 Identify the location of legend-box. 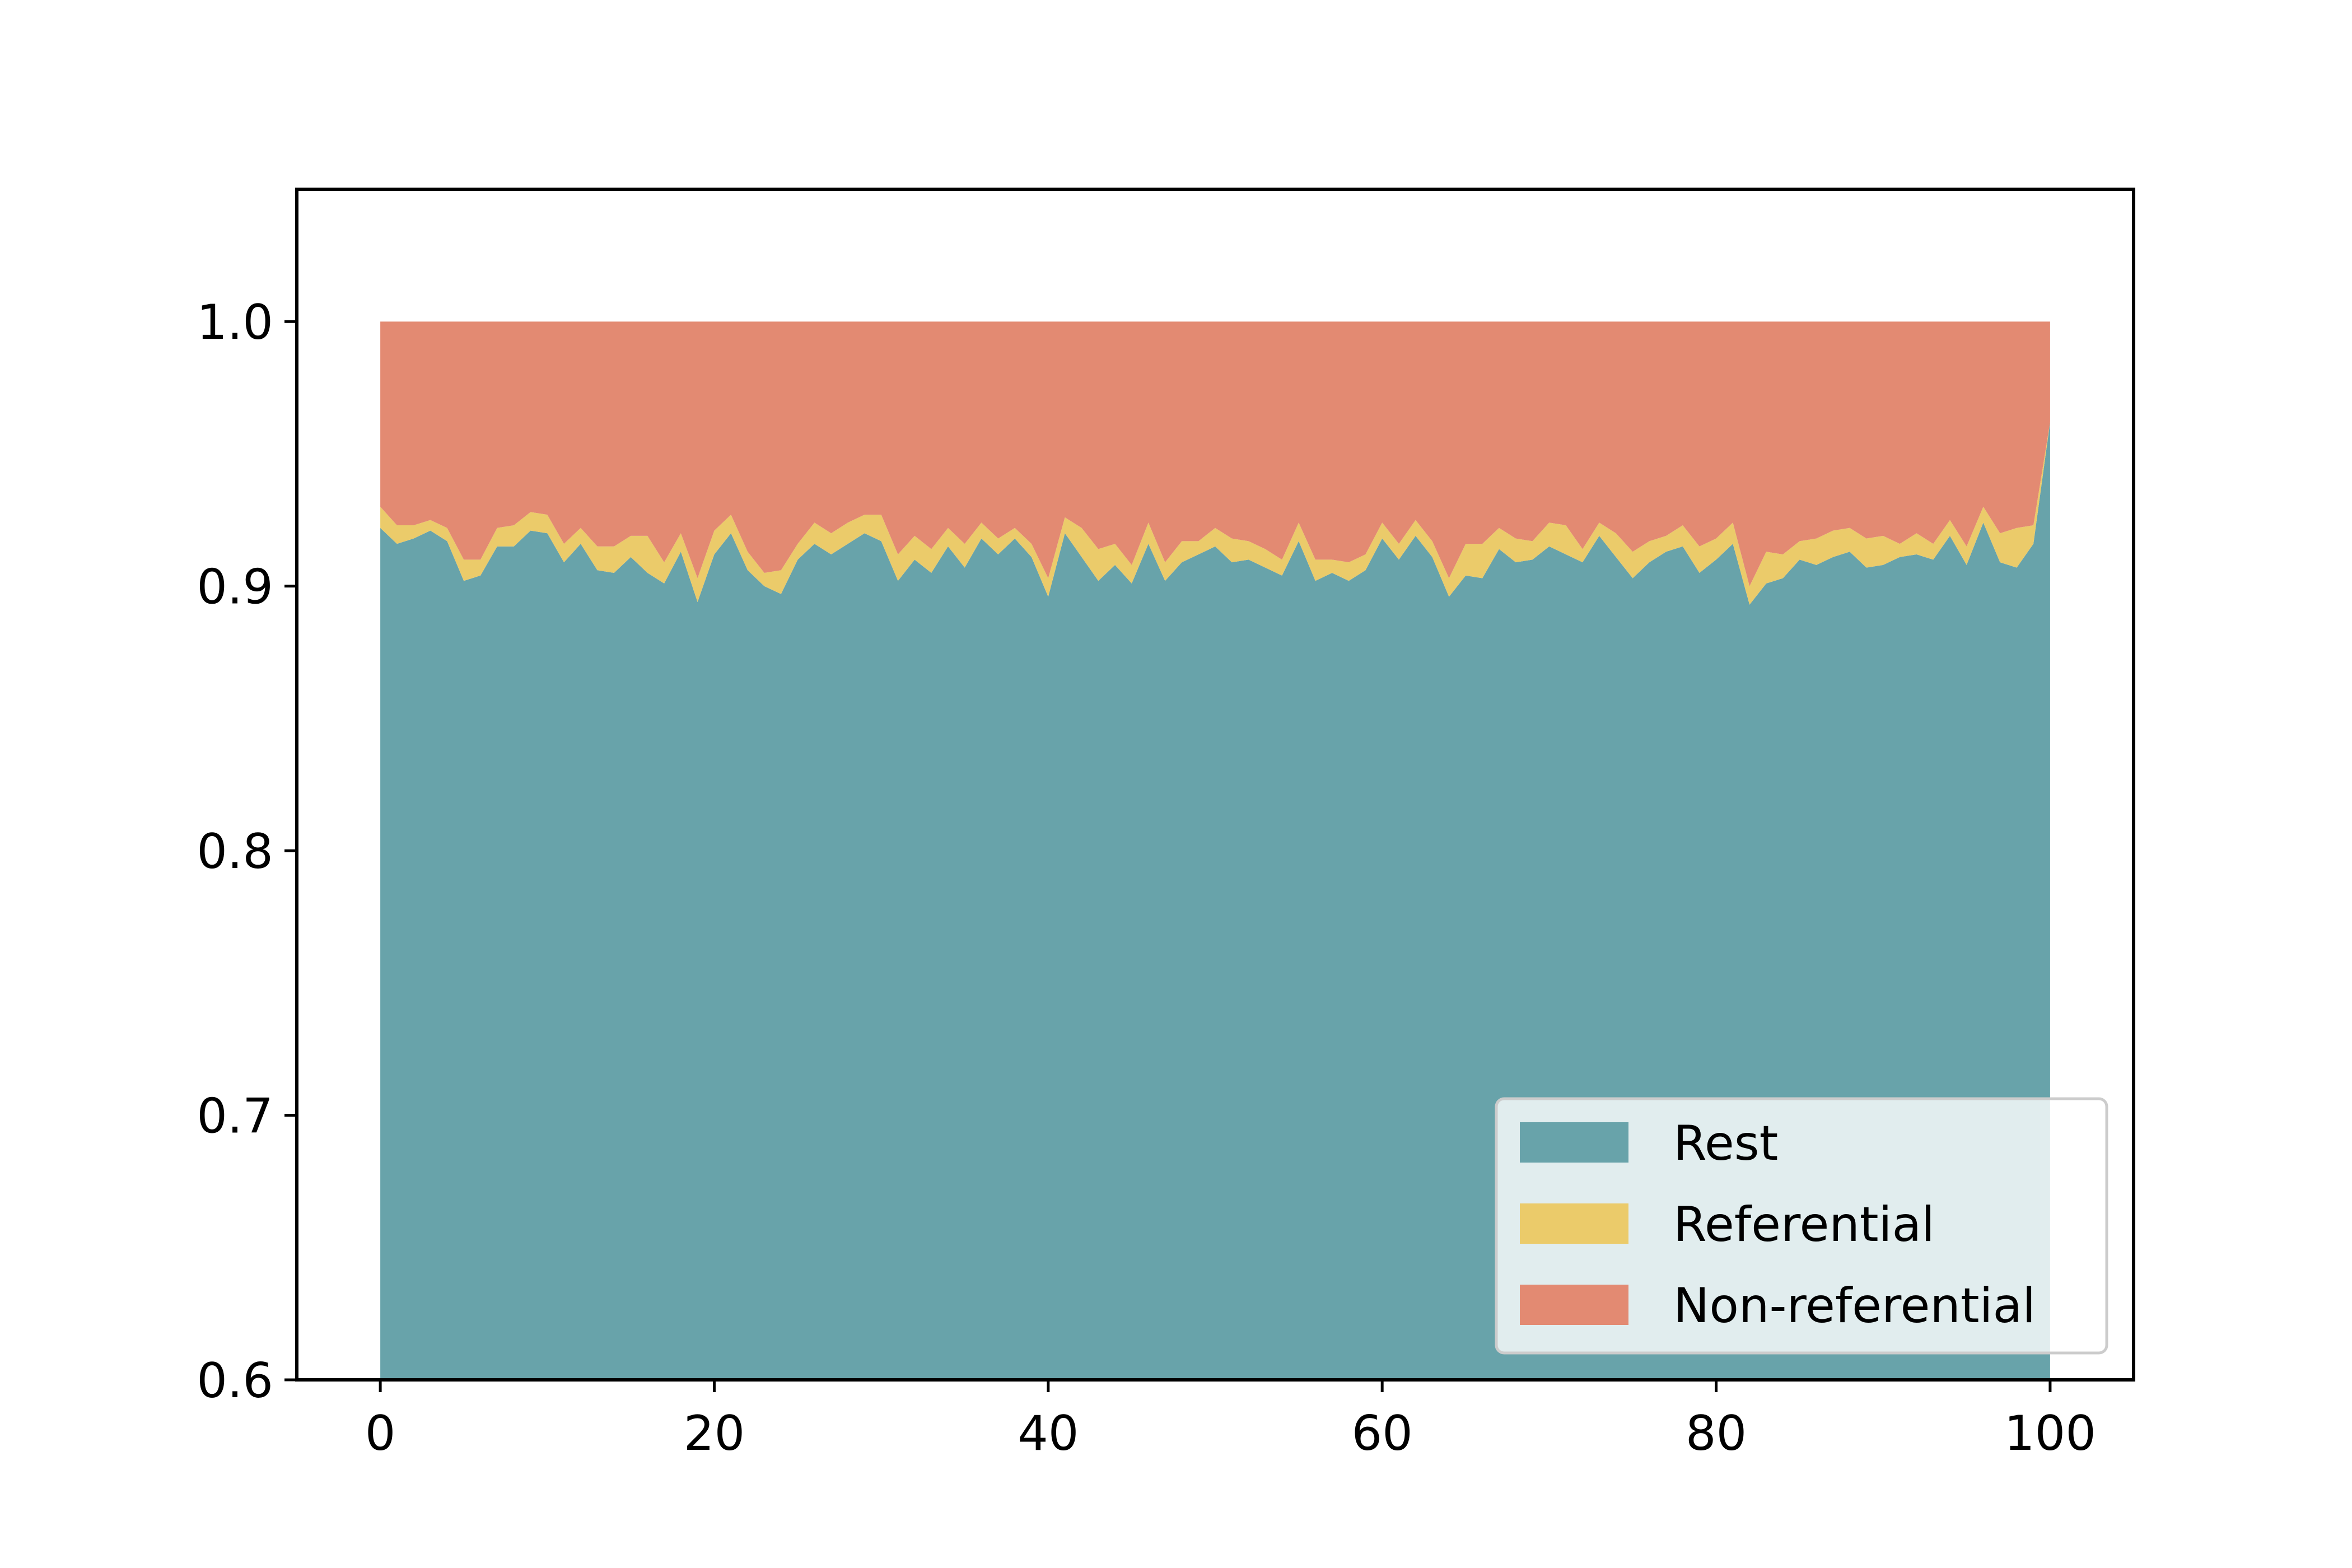
(1802, 1226).